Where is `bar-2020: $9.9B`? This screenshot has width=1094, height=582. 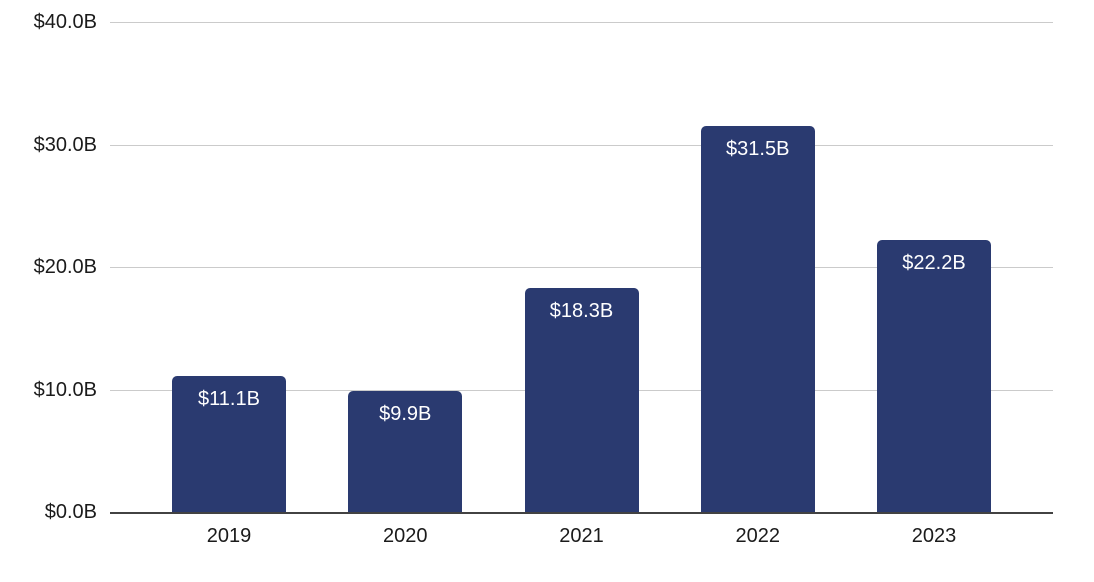
bar-2020: $9.9B is located at coordinates (405, 451).